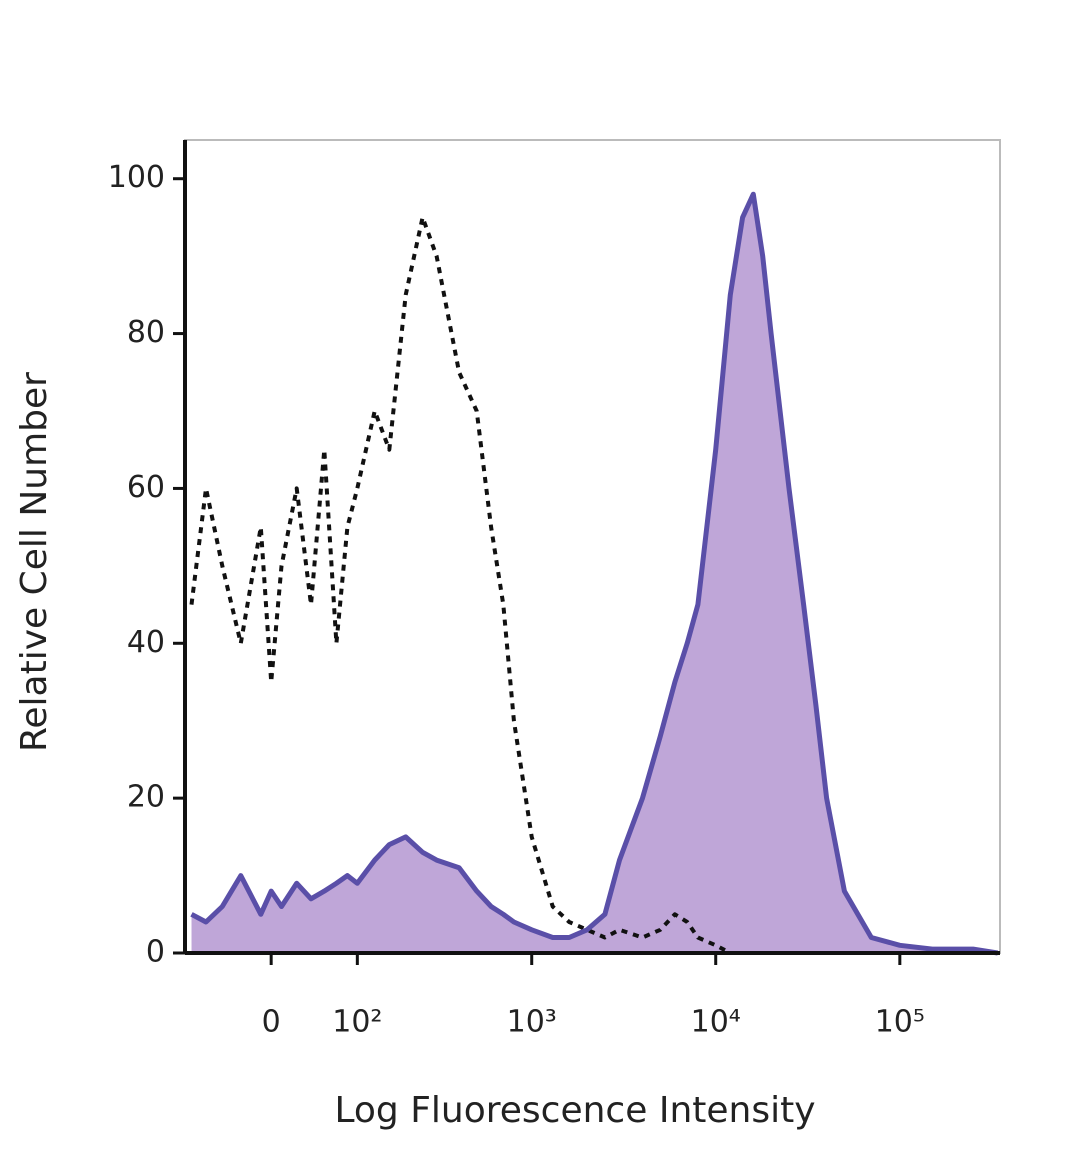  Describe the element at coordinates (271, 1022) in the screenshot. I see `x-tick-label: 0` at that location.